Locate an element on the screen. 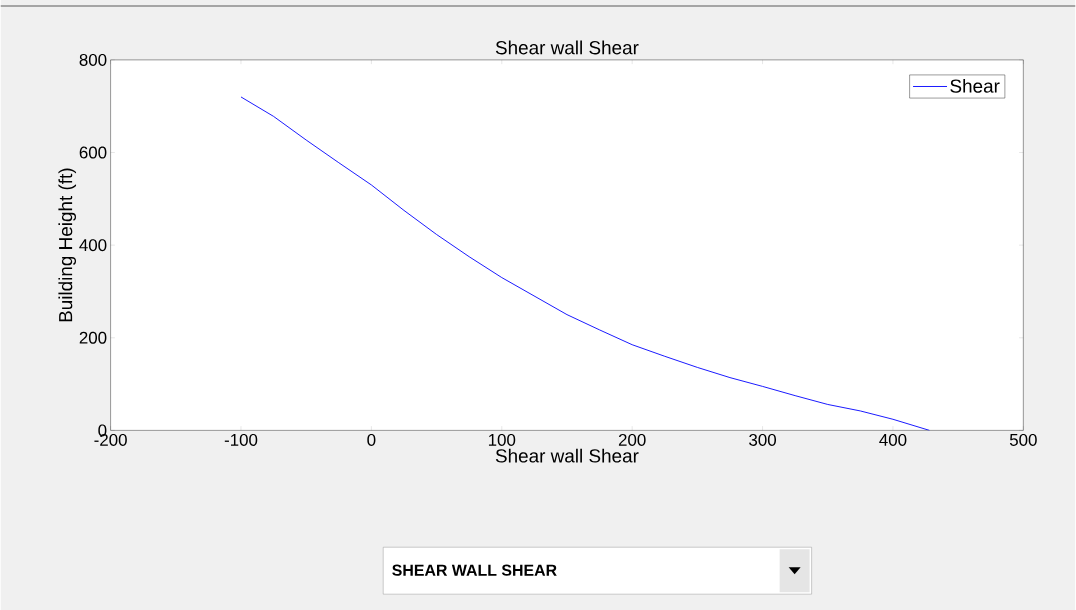  y-axis-title: Building Height (ft) is located at coordinates (67, 245).